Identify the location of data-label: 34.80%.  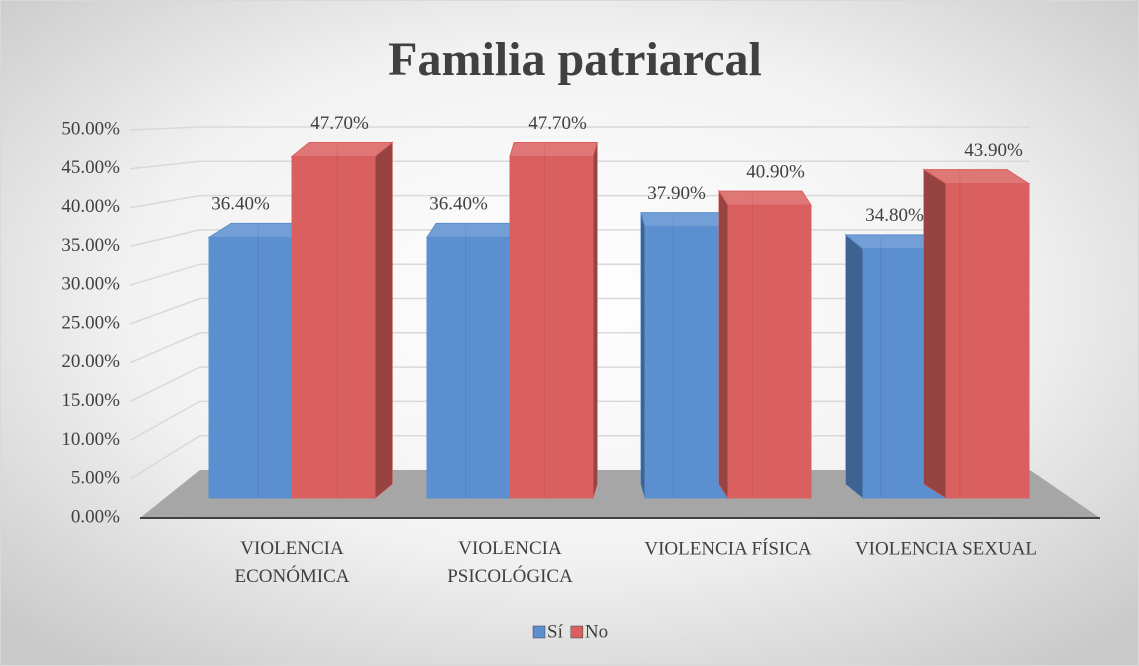
(894, 215).